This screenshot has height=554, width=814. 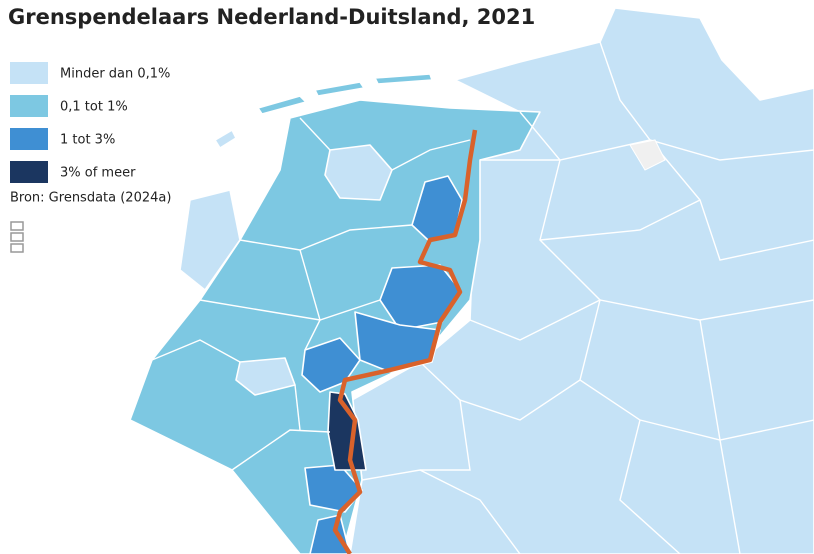 What do you see at coordinates (98, 173) in the screenshot?
I see `legend-label: 3% of meer` at bounding box center [98, 173].